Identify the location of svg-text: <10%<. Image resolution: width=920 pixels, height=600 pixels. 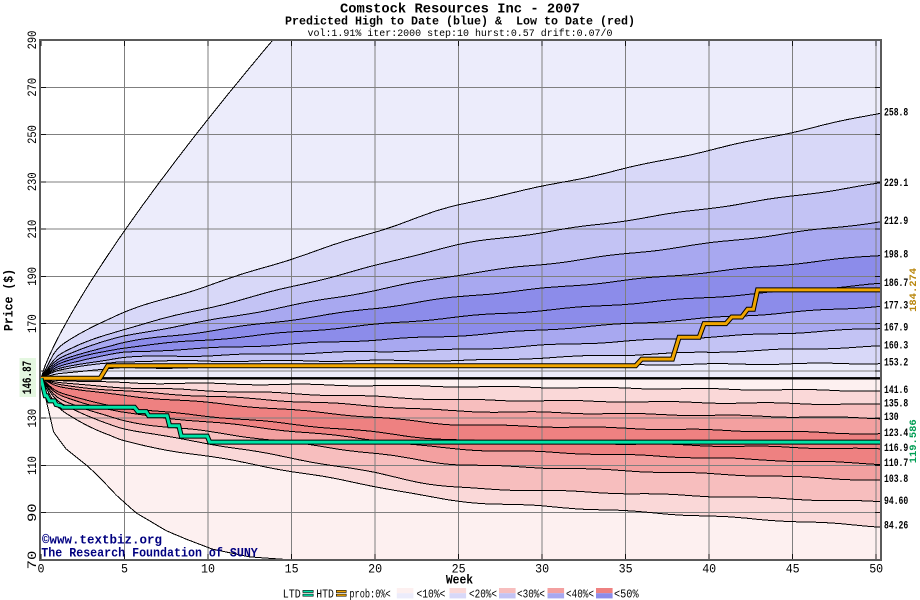
(431, 594).